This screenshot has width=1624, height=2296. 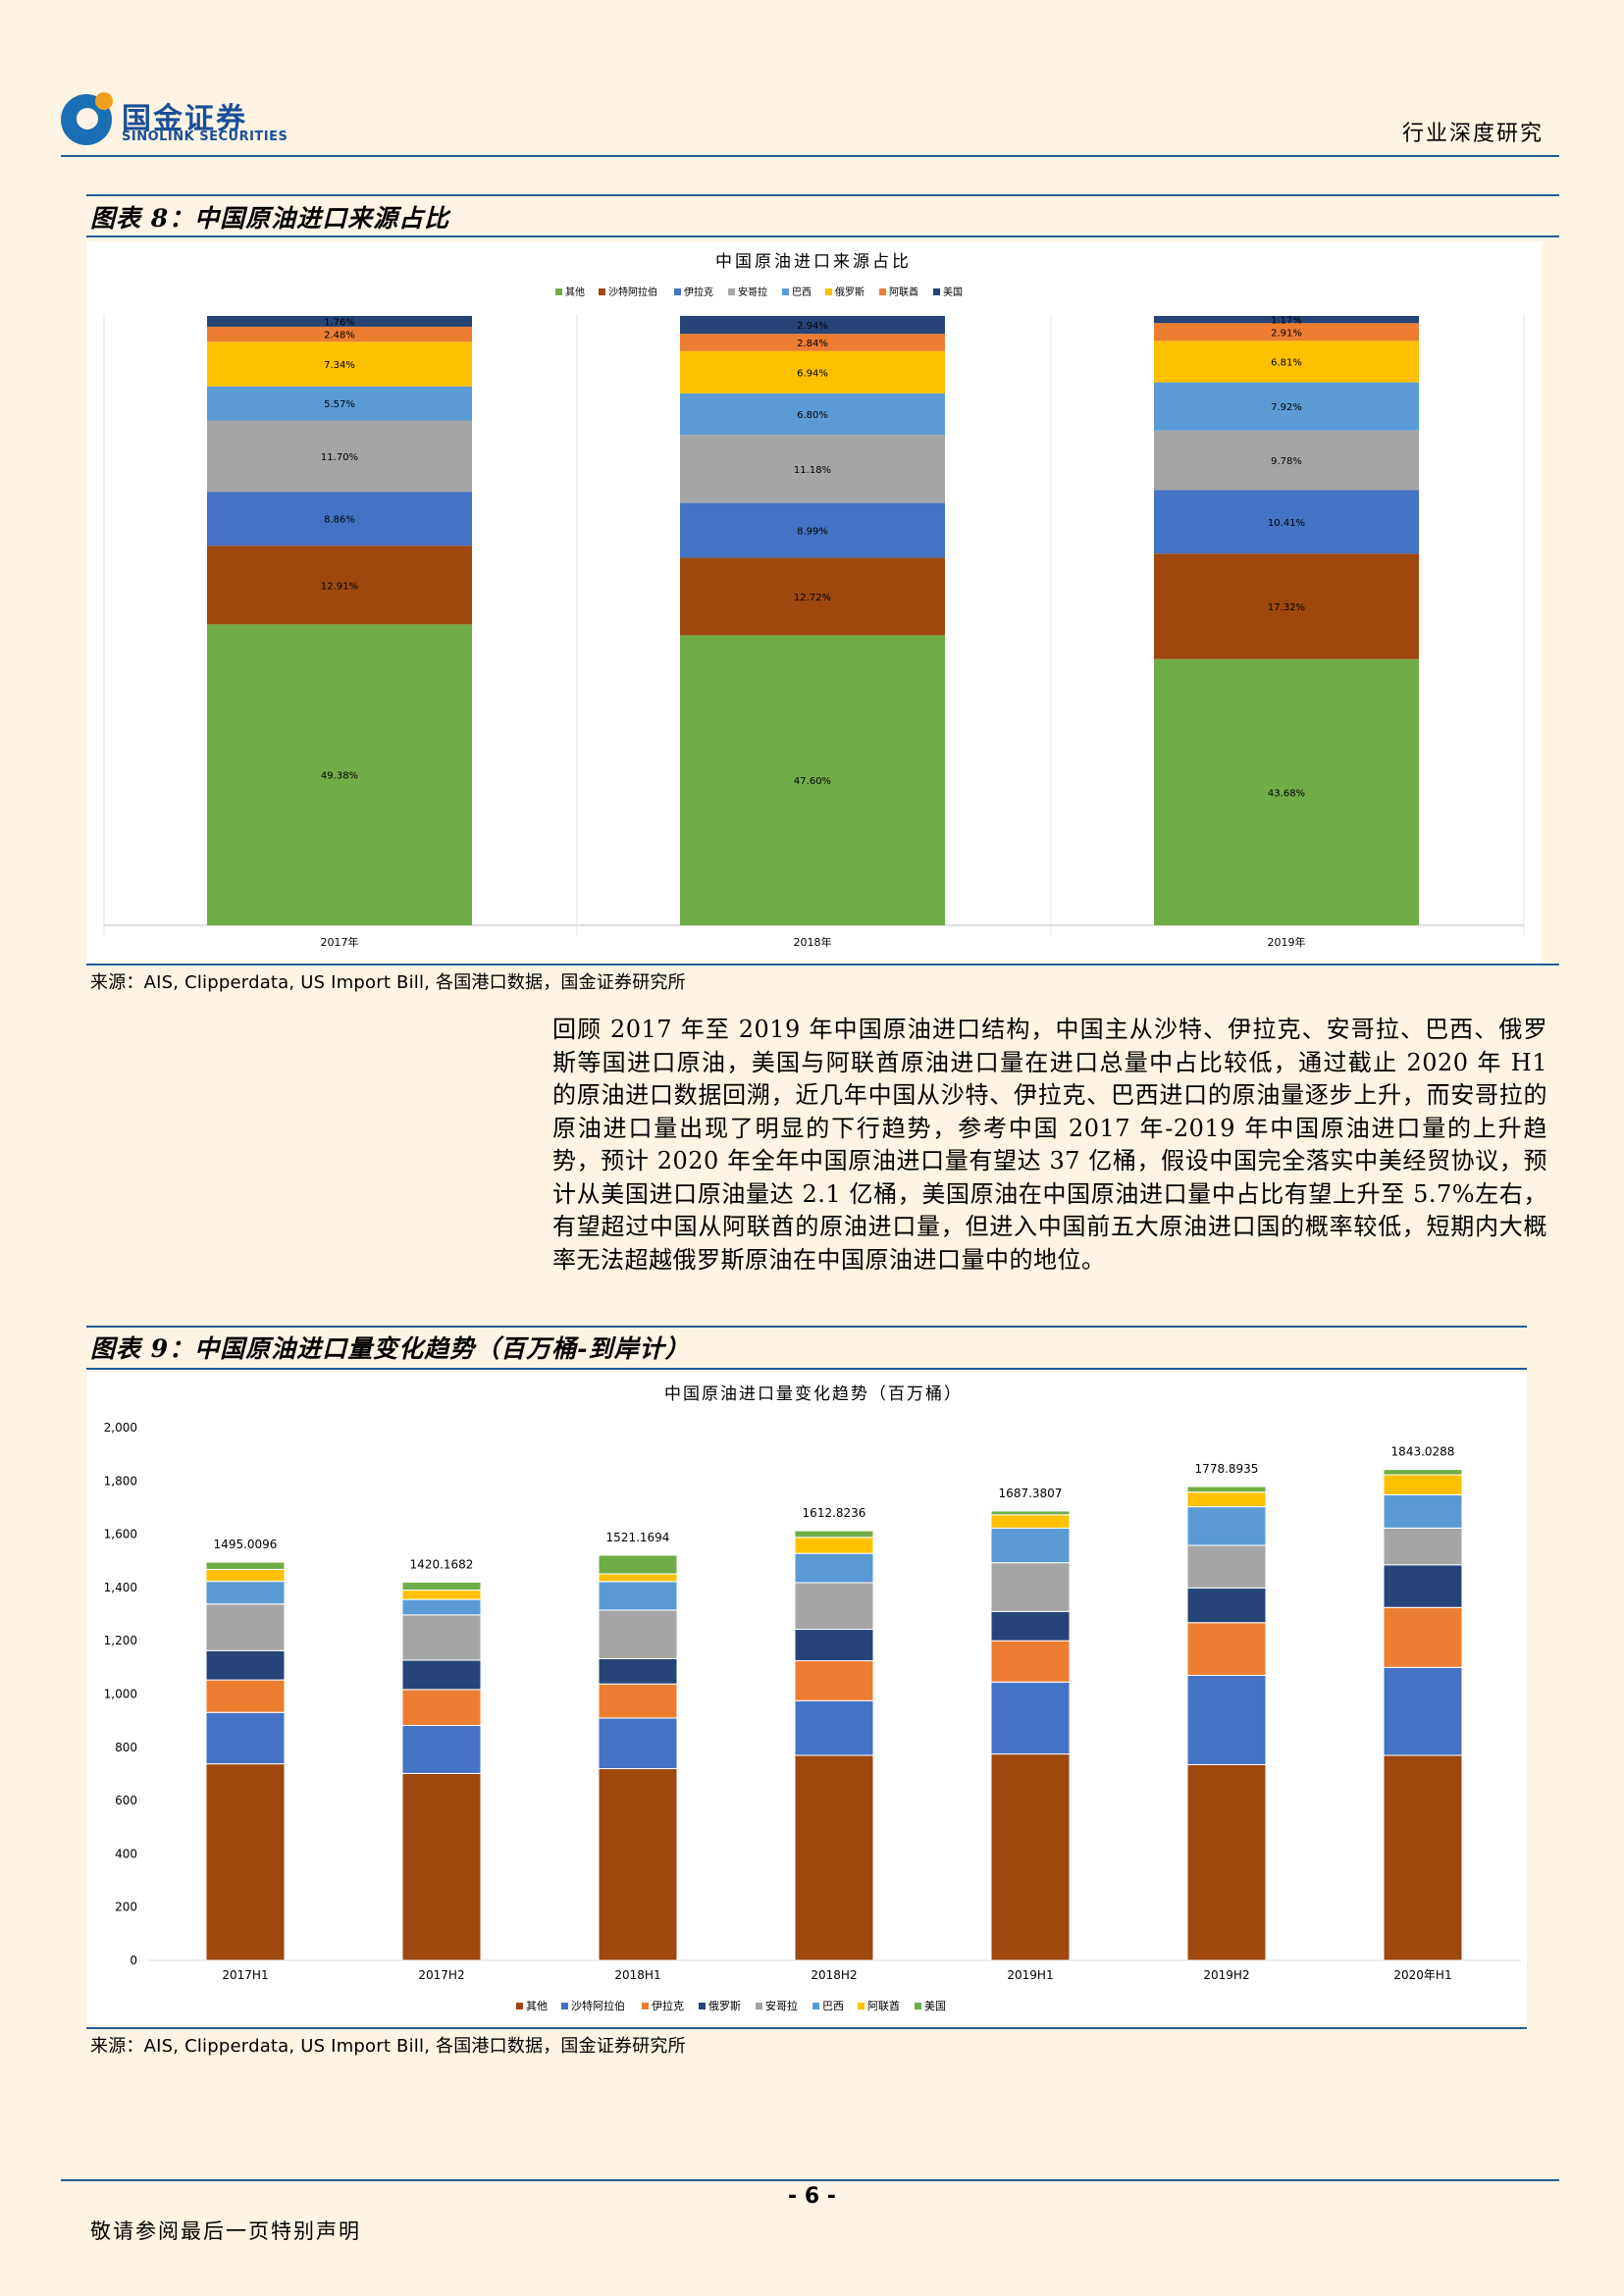 What do you see at coordinates (802, 292) in the screenshot?
I see `chart8-legend-label: 巴西` at bounding box center [802, 292].